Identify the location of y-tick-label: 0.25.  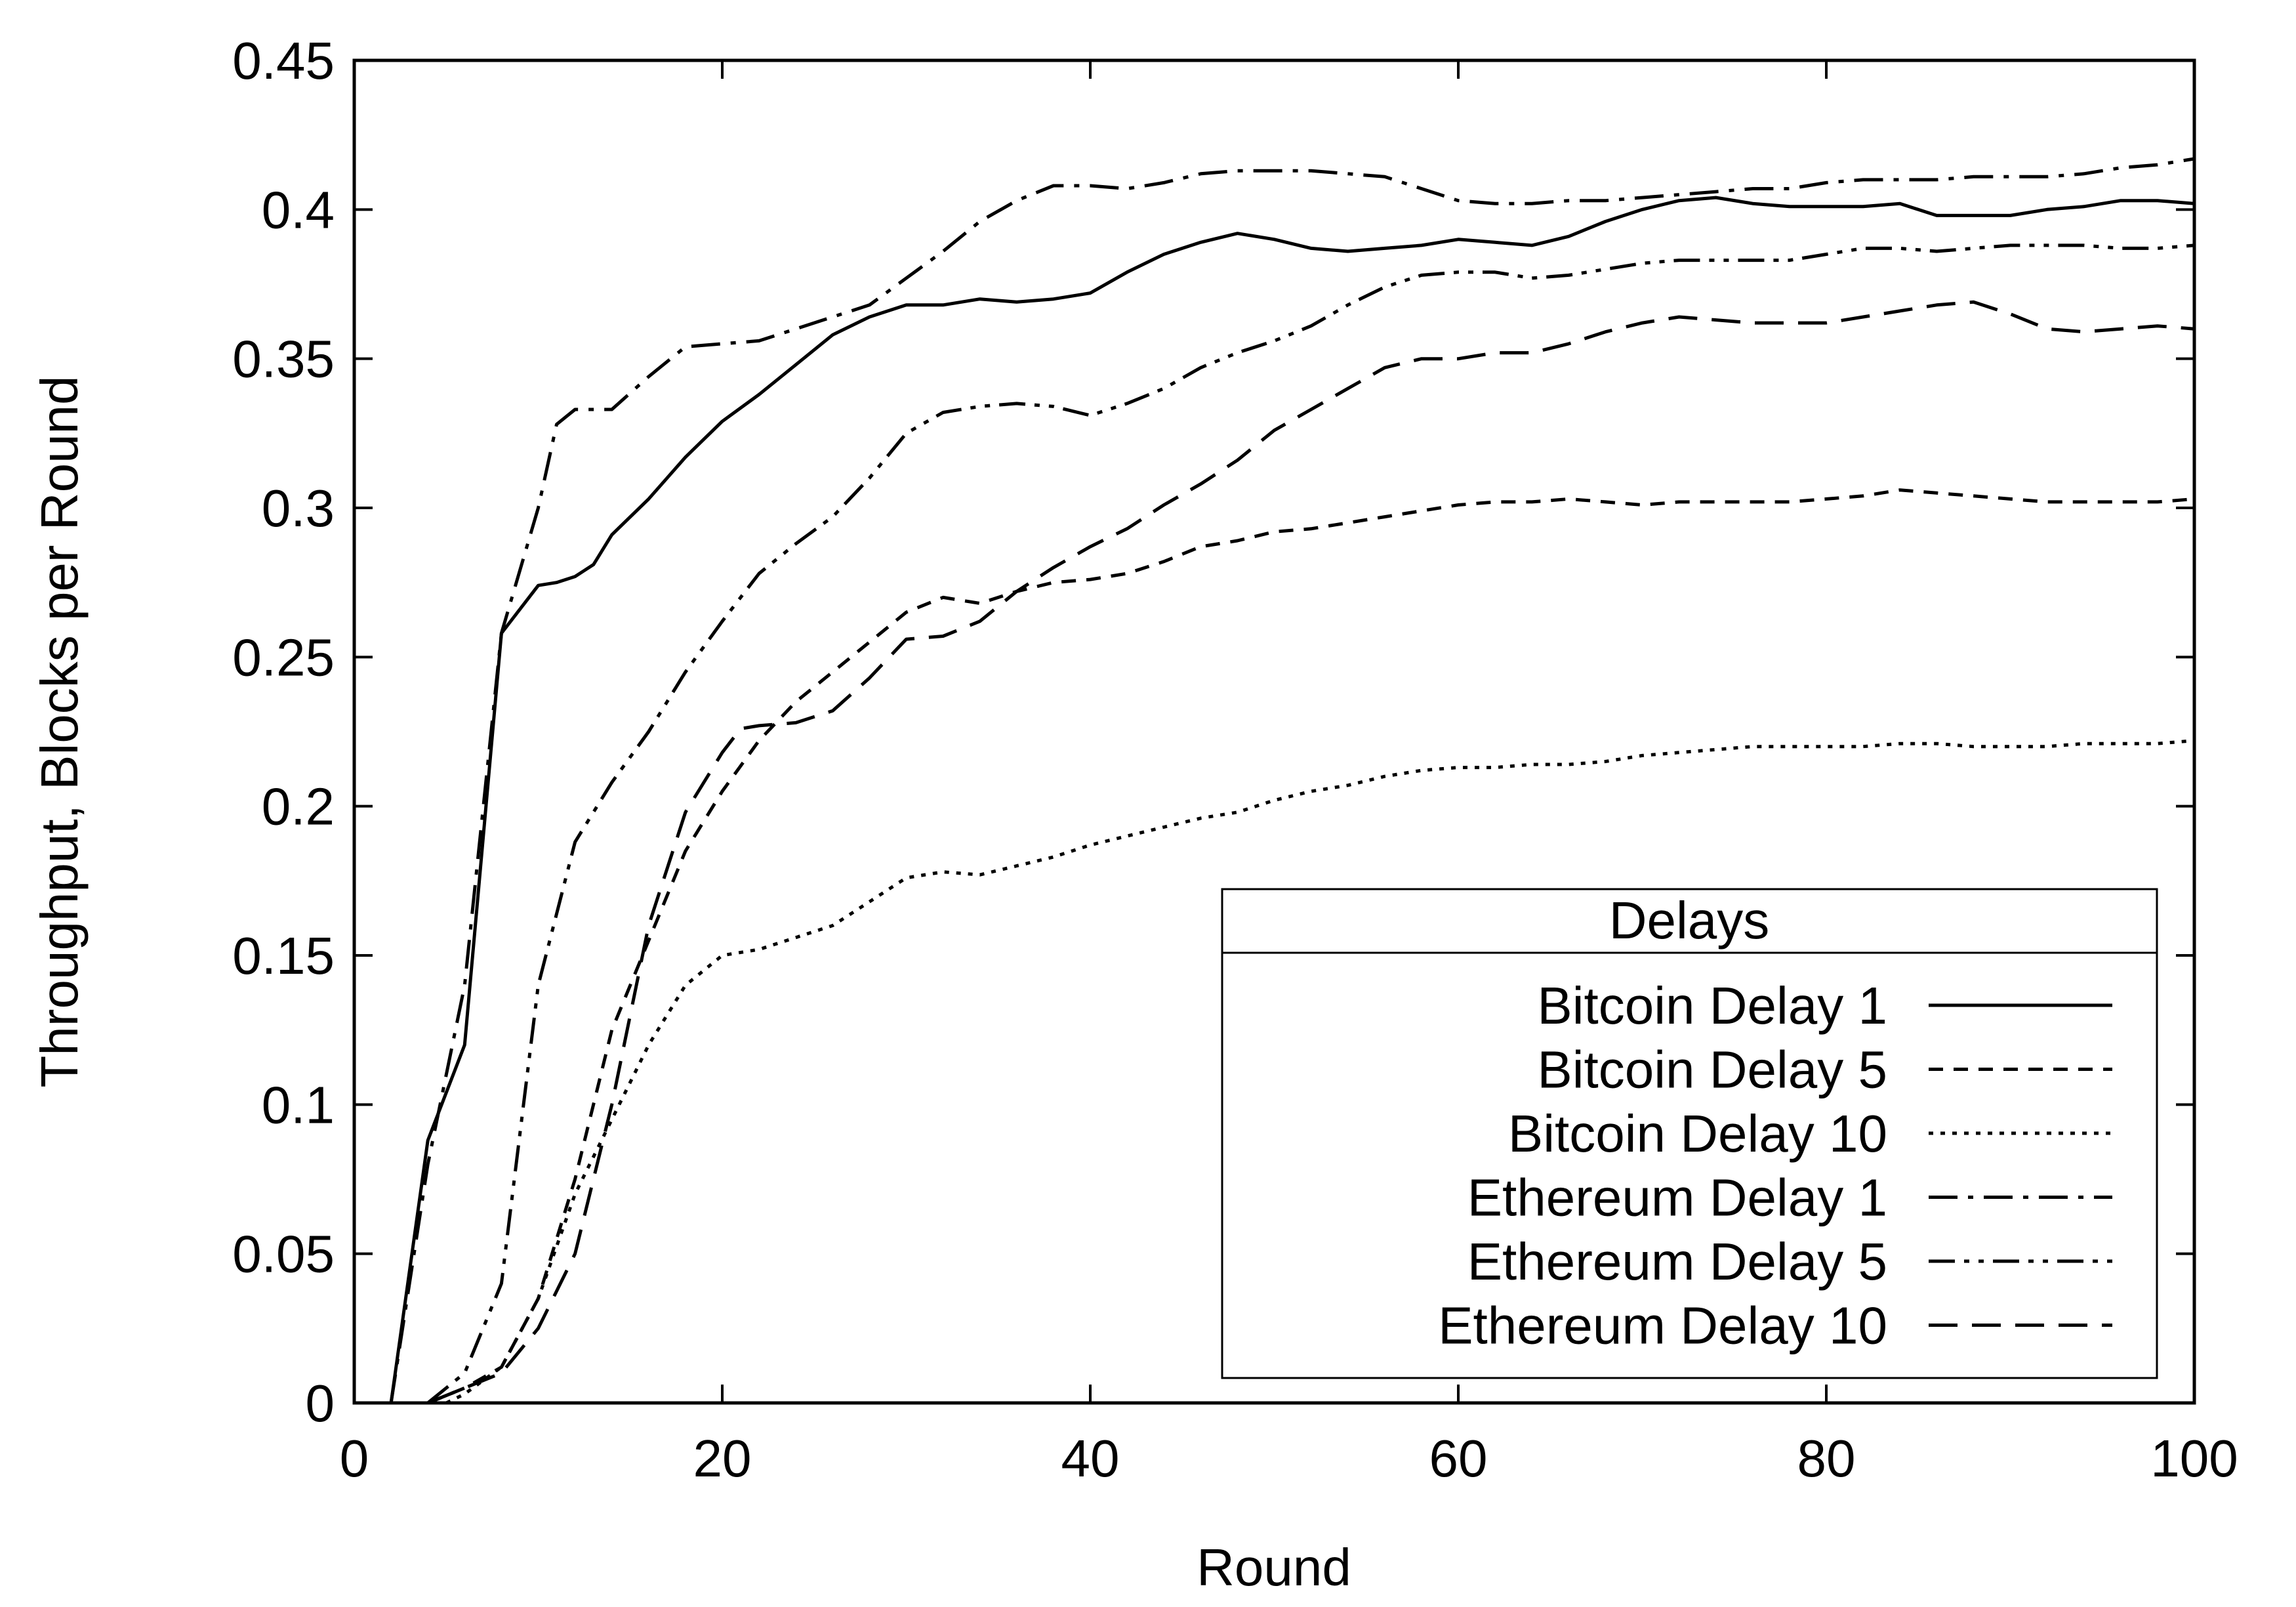
(283, 657).